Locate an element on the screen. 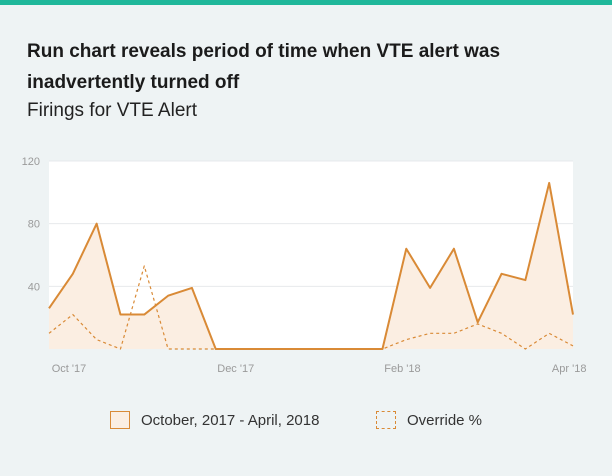 The height and width of the screenshot is (476, 612). accent-top-bar is located at coordinates (306, 2).